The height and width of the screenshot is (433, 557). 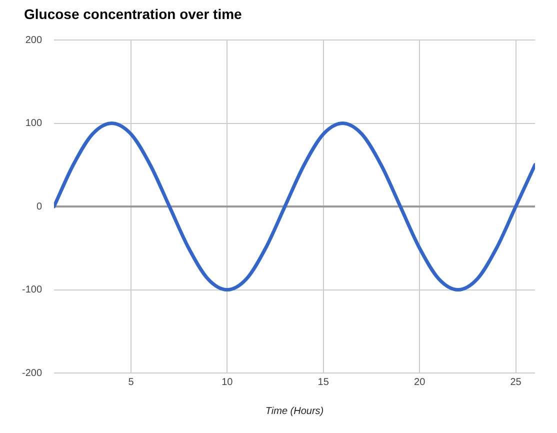 What do you see at coordinates (39, 206) in the screenshot?
I see `y-tick-label: 0` at bounding box center [39, 206].